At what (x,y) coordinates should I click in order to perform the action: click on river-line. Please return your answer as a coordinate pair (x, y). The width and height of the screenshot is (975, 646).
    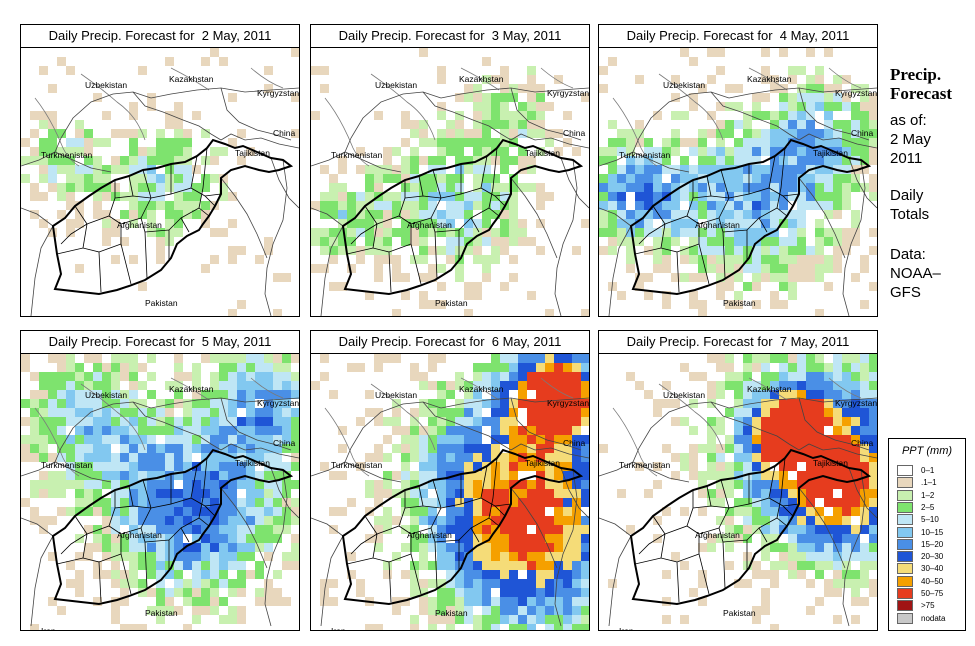
    Looking at the image, I should click on (845, 388).